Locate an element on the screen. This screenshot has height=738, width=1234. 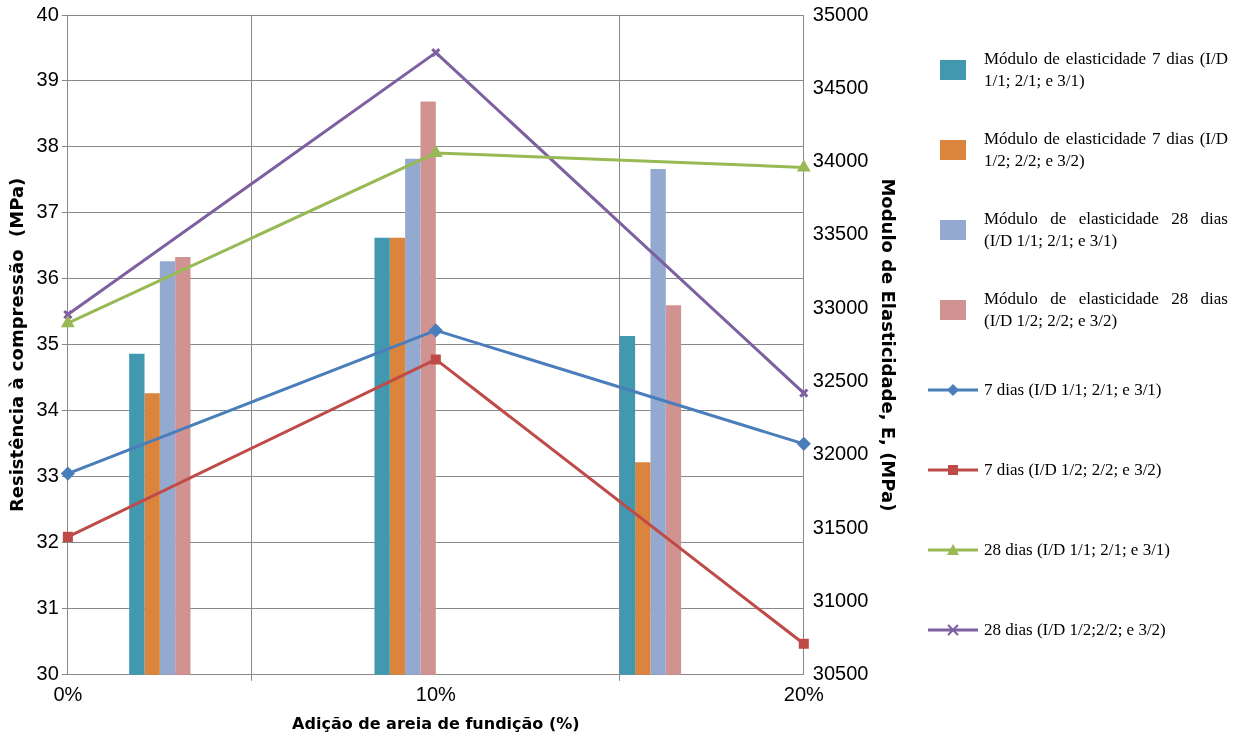
y2-tick-label: 34000 is located at coordinates (840, 160).